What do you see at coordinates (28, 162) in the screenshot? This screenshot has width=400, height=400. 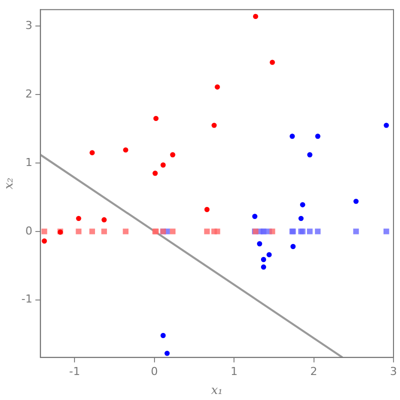 I see `y-tick-label: 1` at bounding box center [28, 162].